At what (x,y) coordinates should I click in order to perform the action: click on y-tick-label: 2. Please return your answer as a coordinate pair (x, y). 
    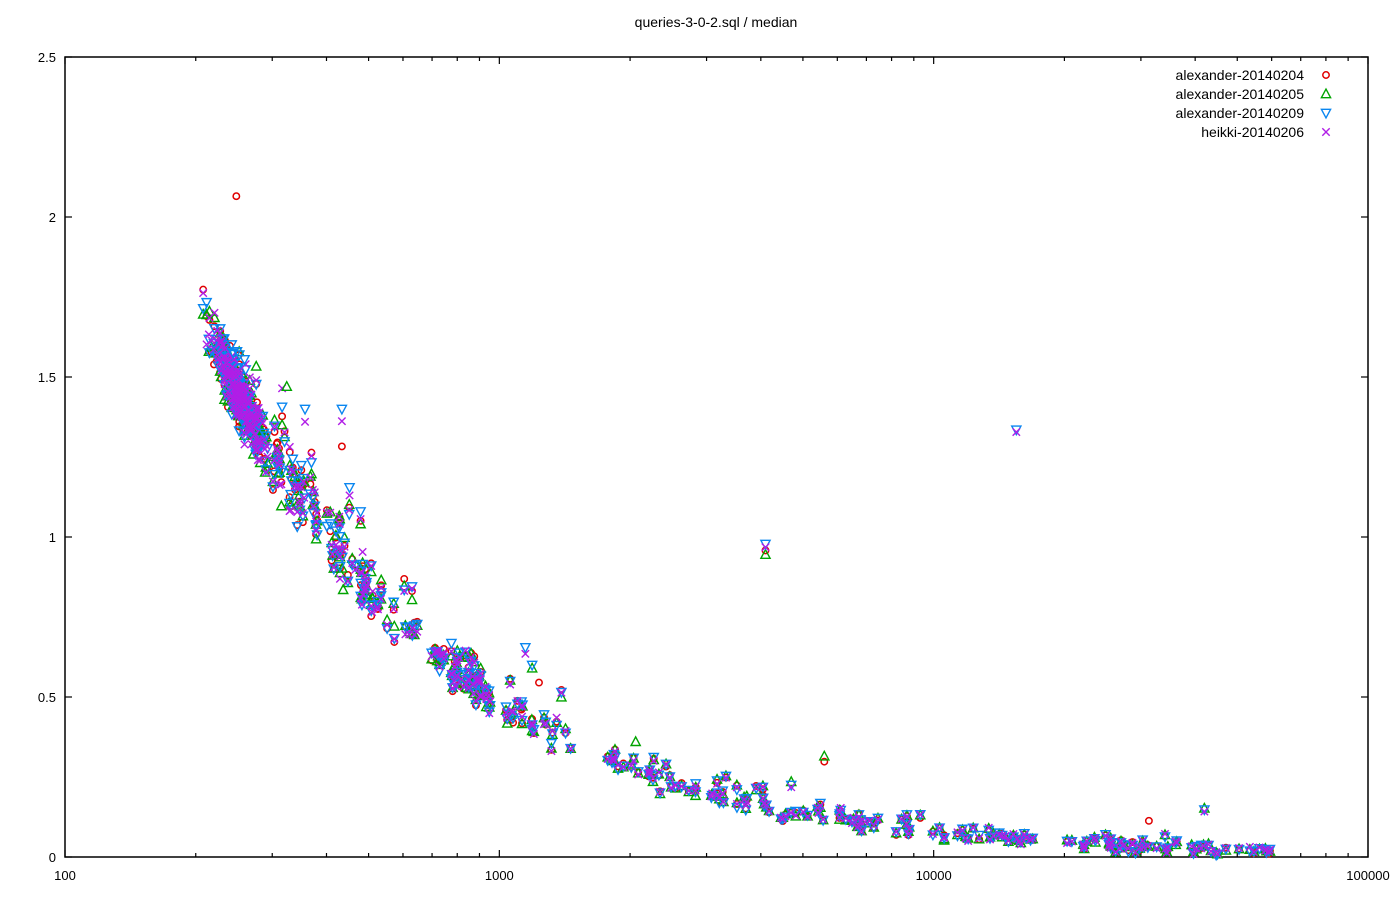
    Looking at the image, I should click on (52, 217).